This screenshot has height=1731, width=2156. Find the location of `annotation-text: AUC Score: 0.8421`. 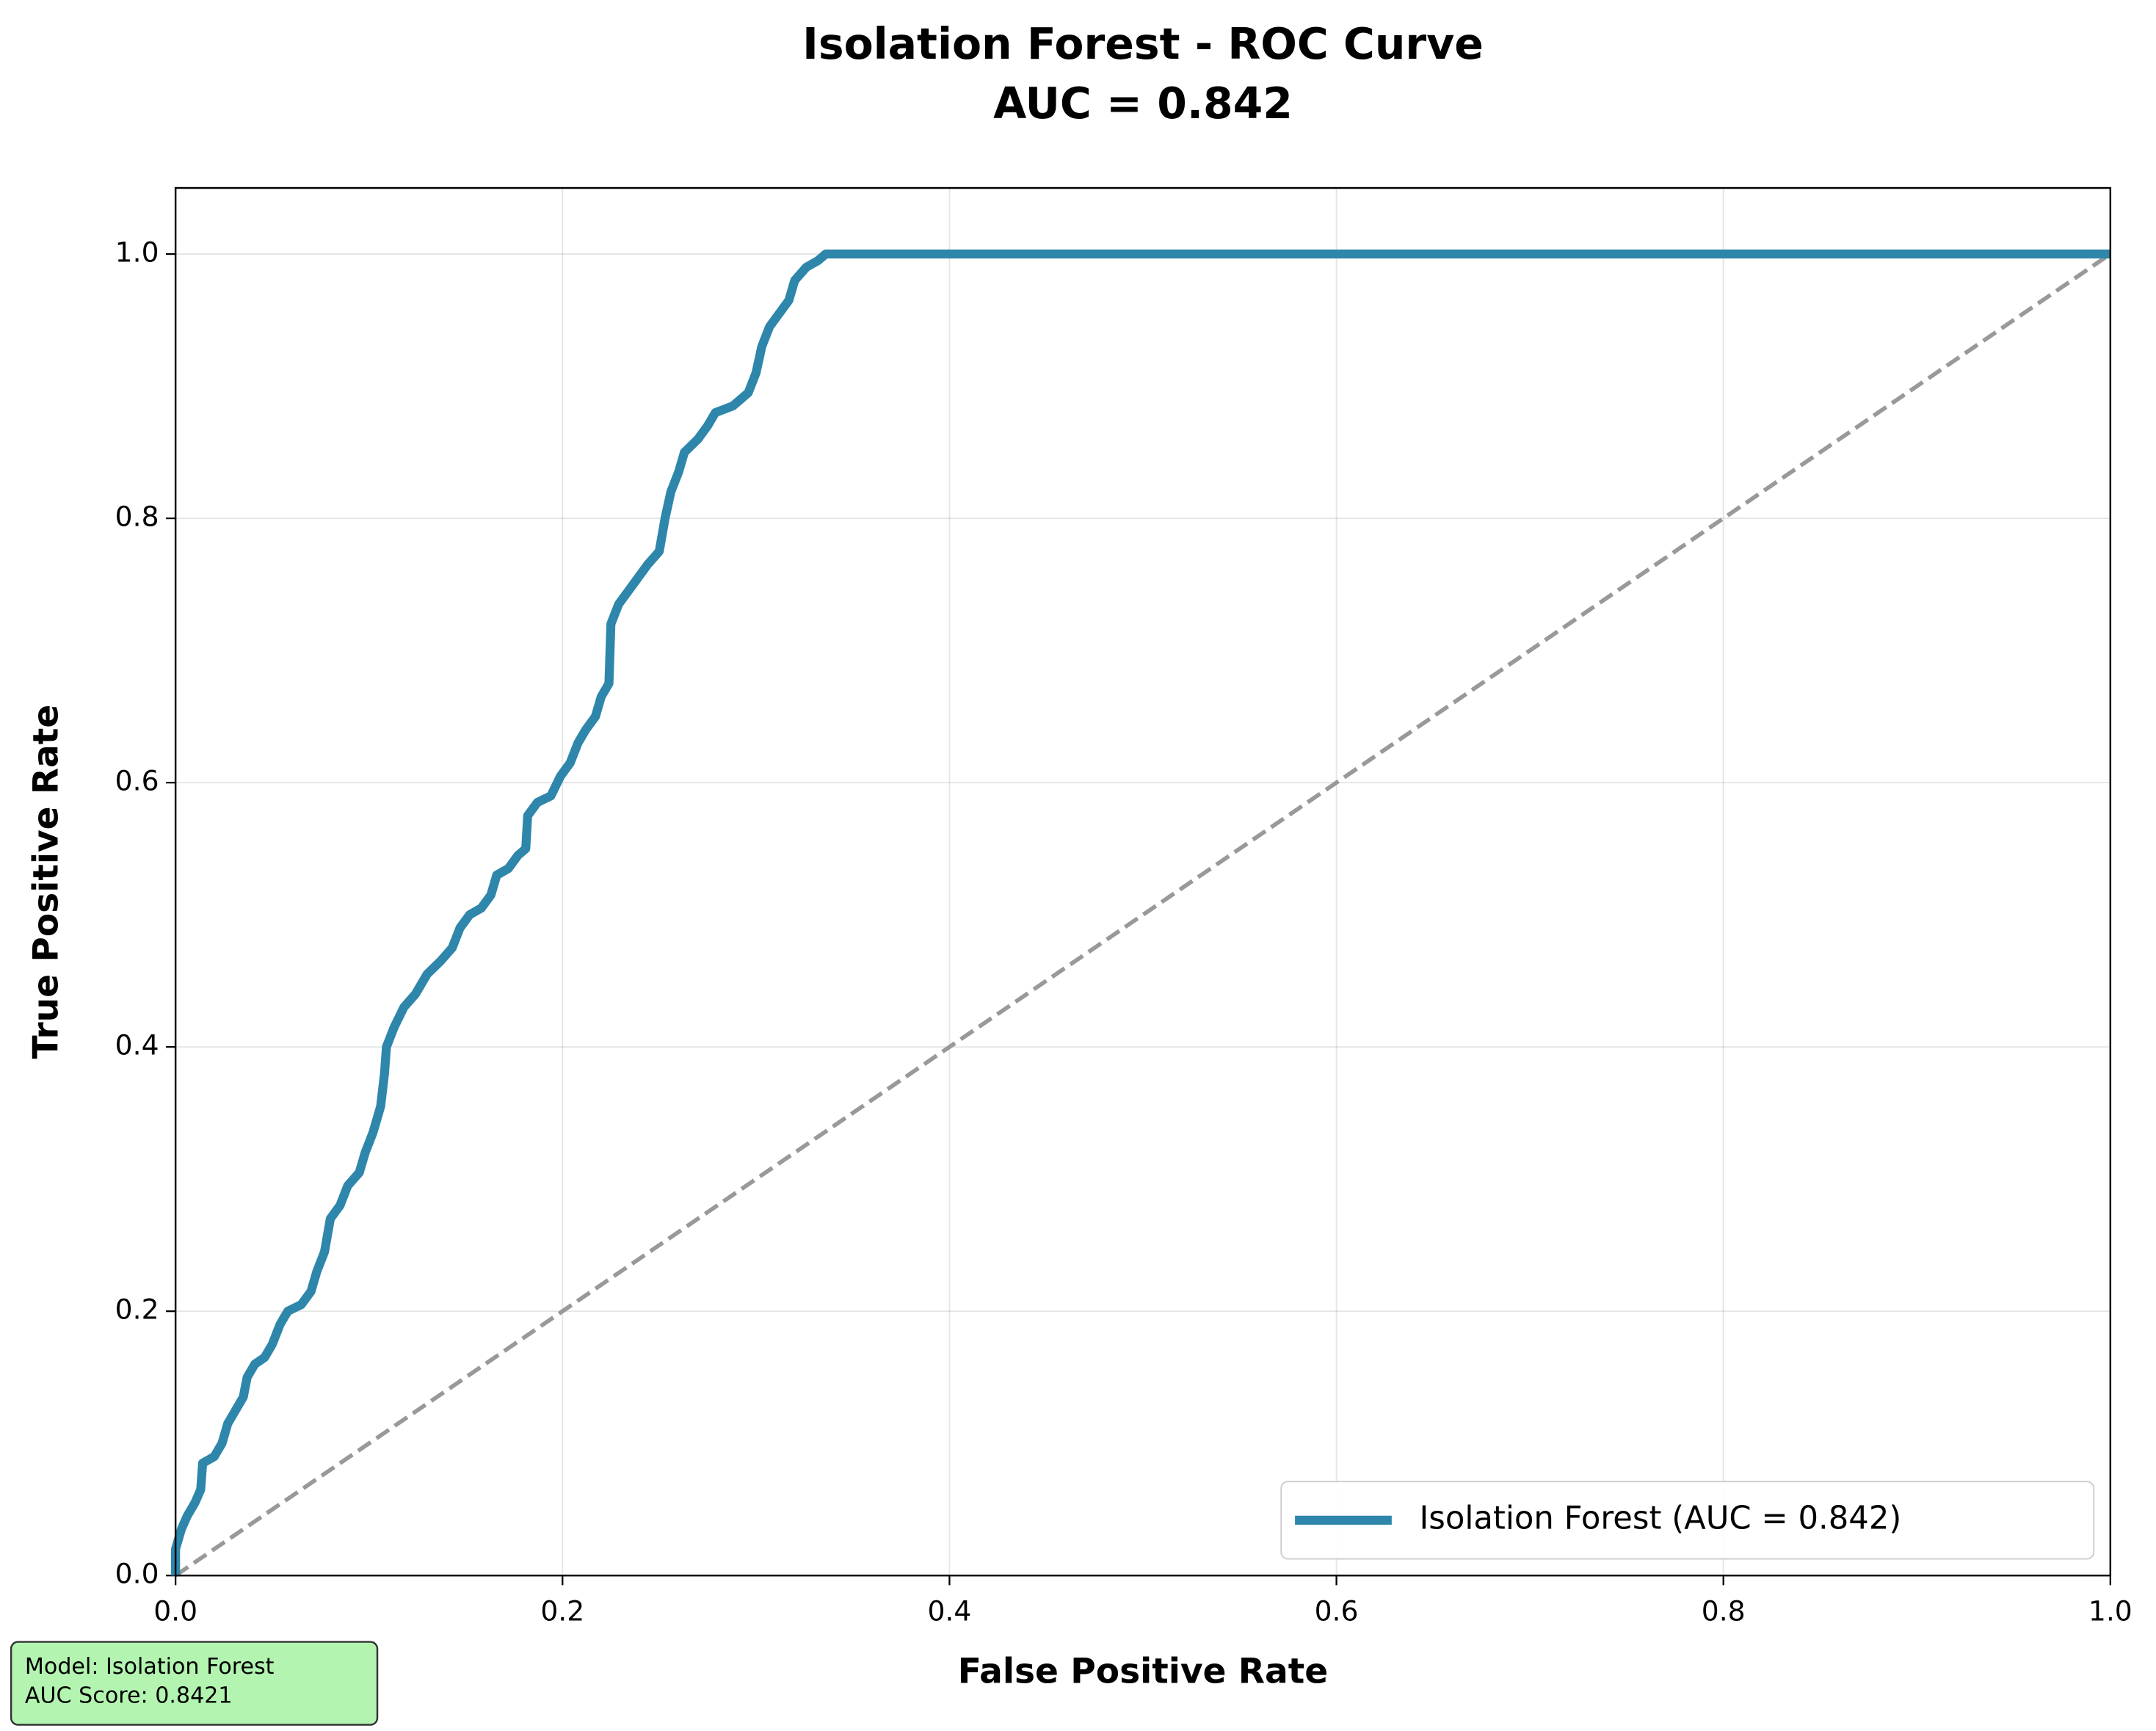

annotation-text: AUC Score: 0.8421 is located at coordinates (129, 1696).